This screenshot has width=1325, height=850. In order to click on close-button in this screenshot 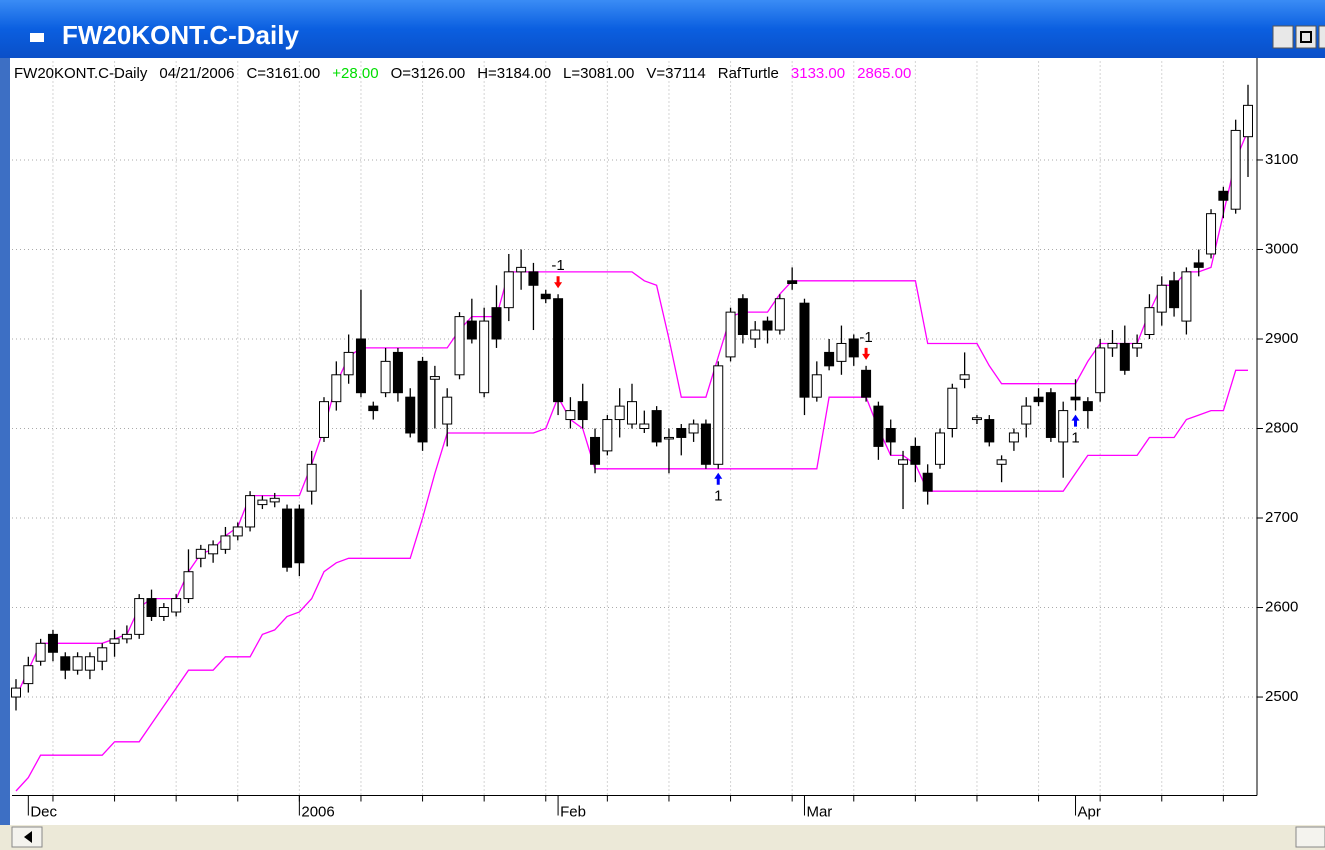, I will do `click(1321, 37)`.